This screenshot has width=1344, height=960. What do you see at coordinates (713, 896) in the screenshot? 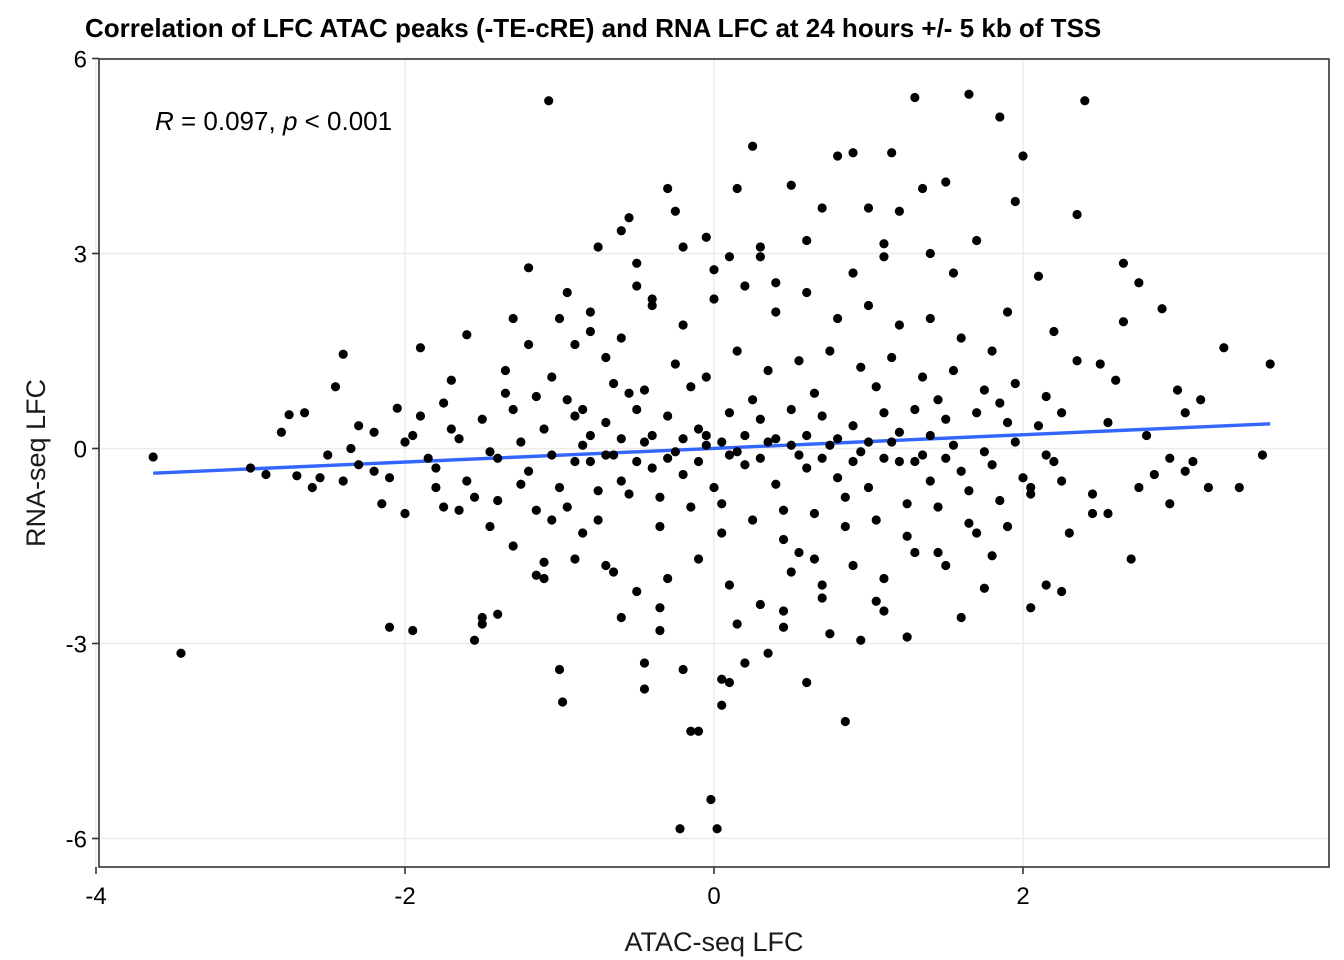
I see `x-tick-label: 0` at bounding box center [713, 896].